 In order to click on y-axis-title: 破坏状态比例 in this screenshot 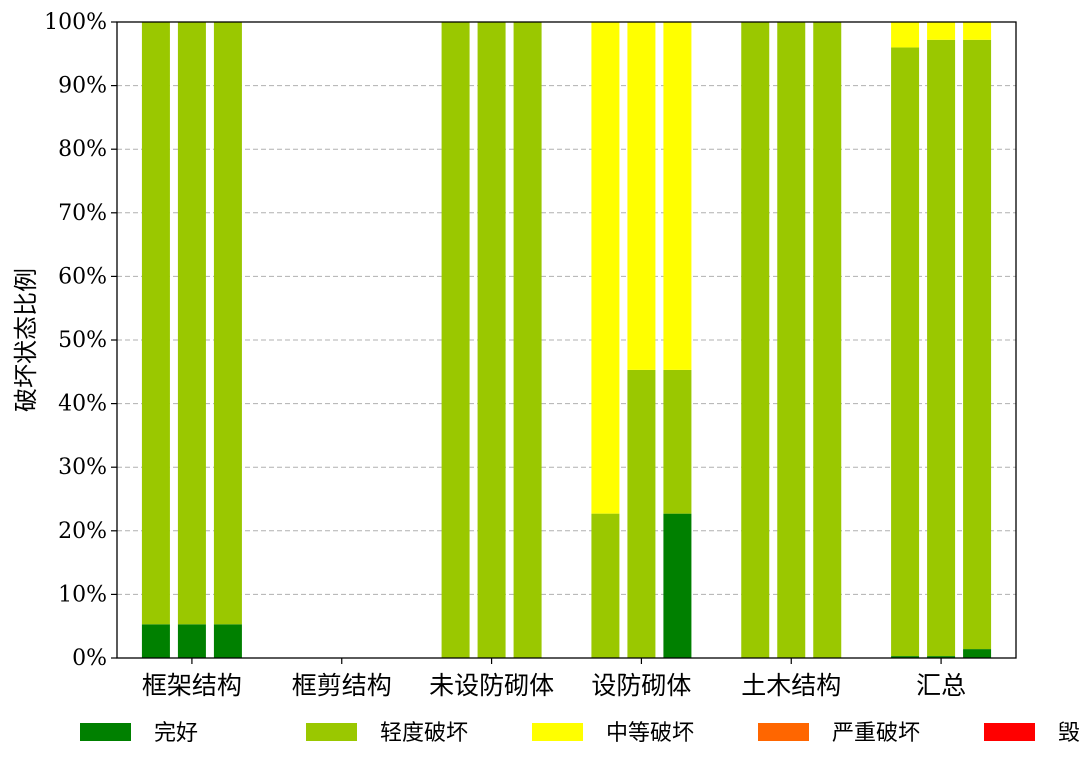, I will do `click(26, 340)`.